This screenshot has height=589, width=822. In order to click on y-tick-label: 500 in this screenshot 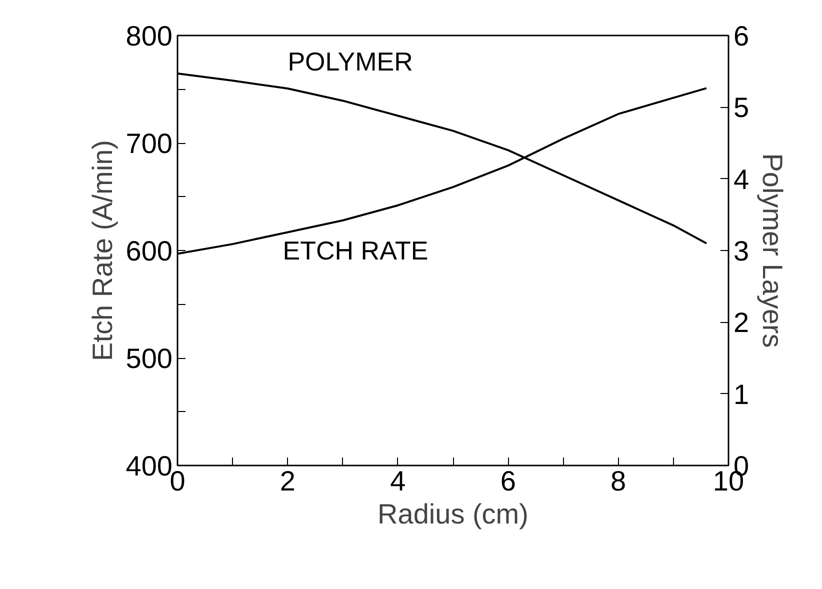, I will do `click(149, 358)`.